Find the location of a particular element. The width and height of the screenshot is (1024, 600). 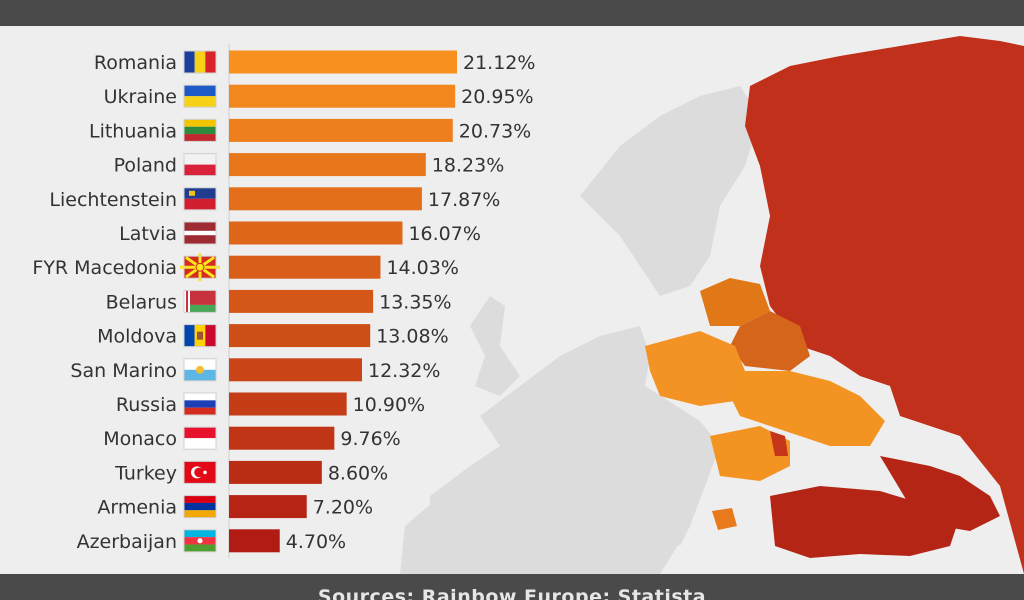

liechtenstein-flag-icon is located at coordinates (200, 199).